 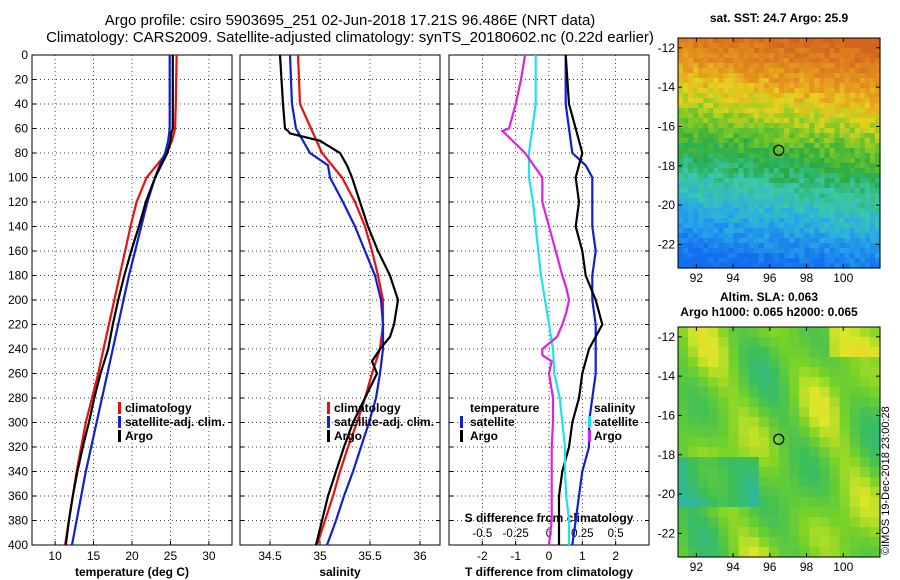 I want to click on sea-surface-temperature-y-tick-label: -14, so click(x=667, y=87).